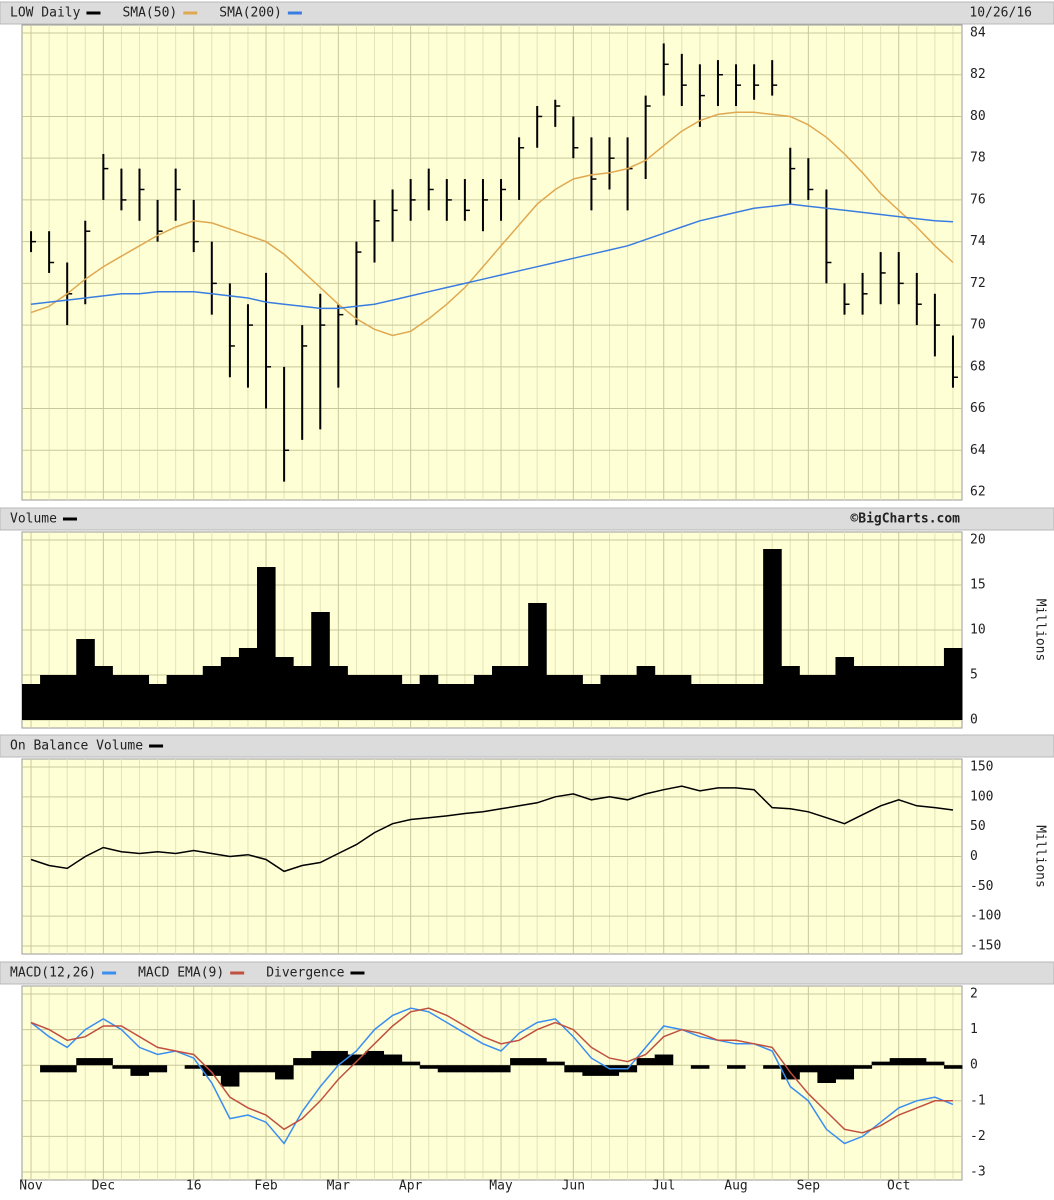 The image size is (1054, 1200). What do you see at coordinates (981, 886) in the screenshot?
I see `y-tick-label: -50` at bounding box center [981, 886].